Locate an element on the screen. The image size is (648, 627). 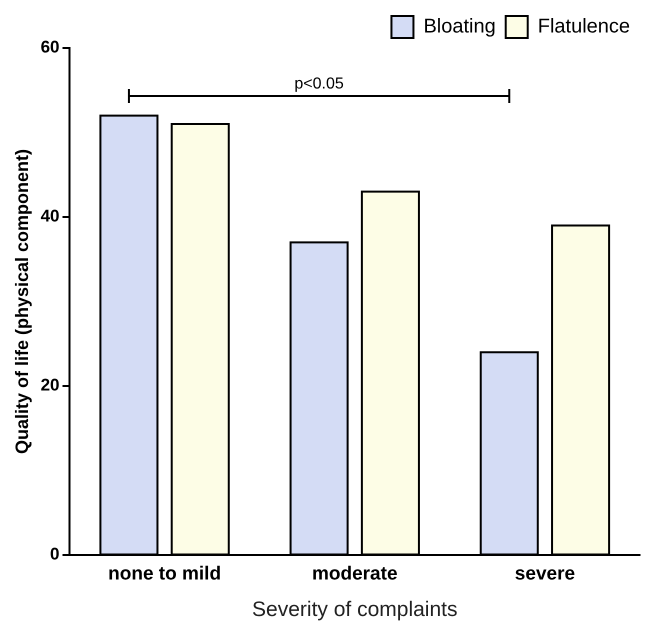
legend-label: Bloating is located at coordinates (459, 27).